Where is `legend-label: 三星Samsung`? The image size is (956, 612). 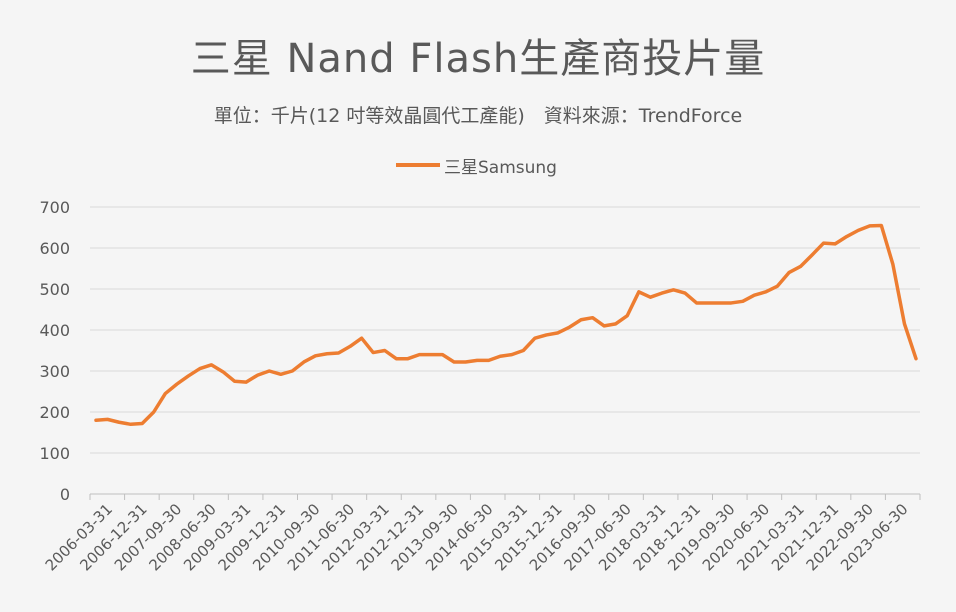 legend-label: 三星Samsung is located at coordinates (500, 167).